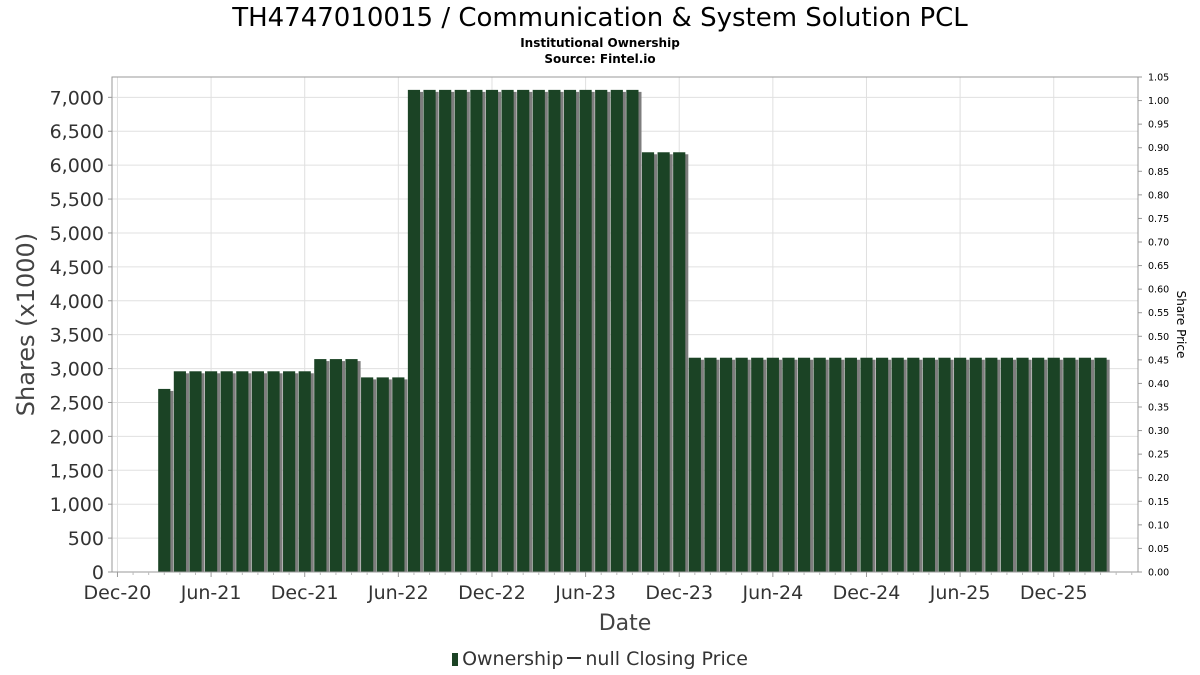  Describe the element at coordinates (1158, 455) in the screenshot. I see `y2-tick-label: 0.25` at that location.